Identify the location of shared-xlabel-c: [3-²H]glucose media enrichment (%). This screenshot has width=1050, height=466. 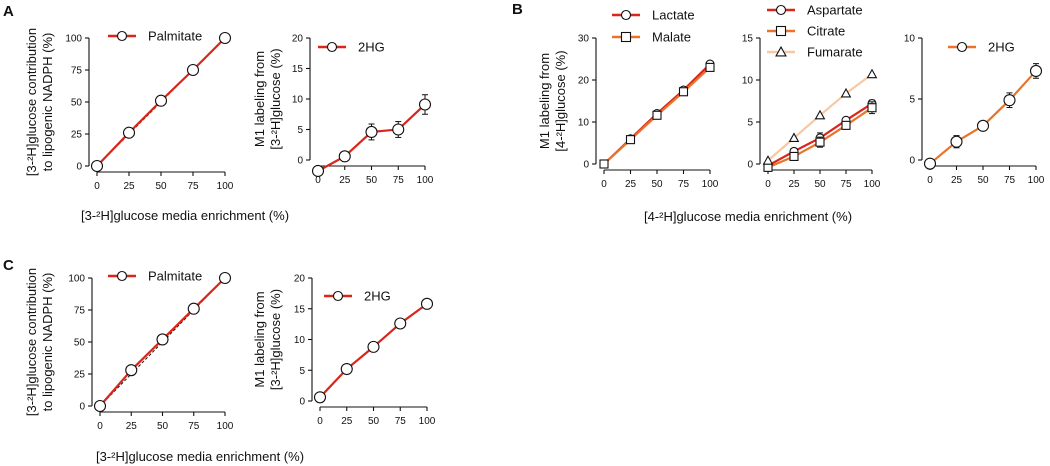
(200, 456).